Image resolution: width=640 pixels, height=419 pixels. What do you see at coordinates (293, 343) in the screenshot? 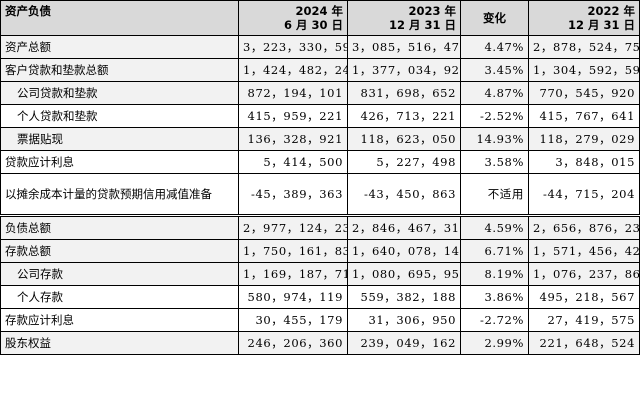
I see `cell-2024: 246，206，360` at bounding box center [293, 343].